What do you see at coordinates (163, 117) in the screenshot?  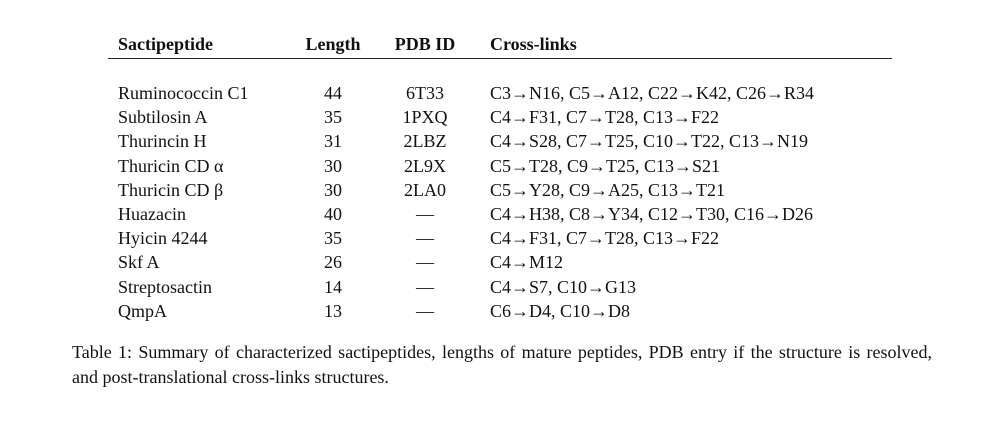 I see `table-cell: Subtilosin A` at bounding box center [163, 117].